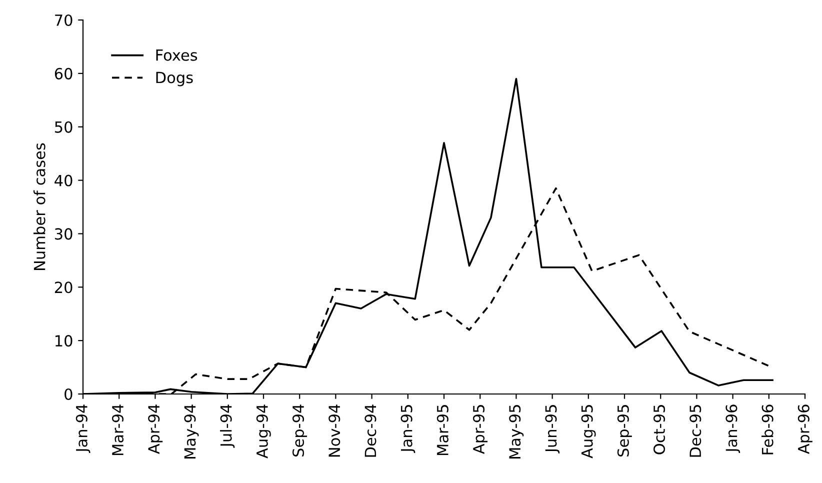 This screenshot has width=822, height=483. What do you see at coordinates (174, 79) in the screenshot?
I see `legend-label: Dogs` at bounding box center [174, 79].